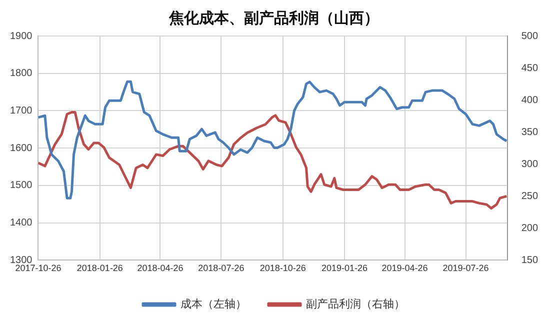 The image size is (550, 324). Describe the element at coordinates (529, 68) in the screenshot. I see `y2-tick-label: 450` at that location.